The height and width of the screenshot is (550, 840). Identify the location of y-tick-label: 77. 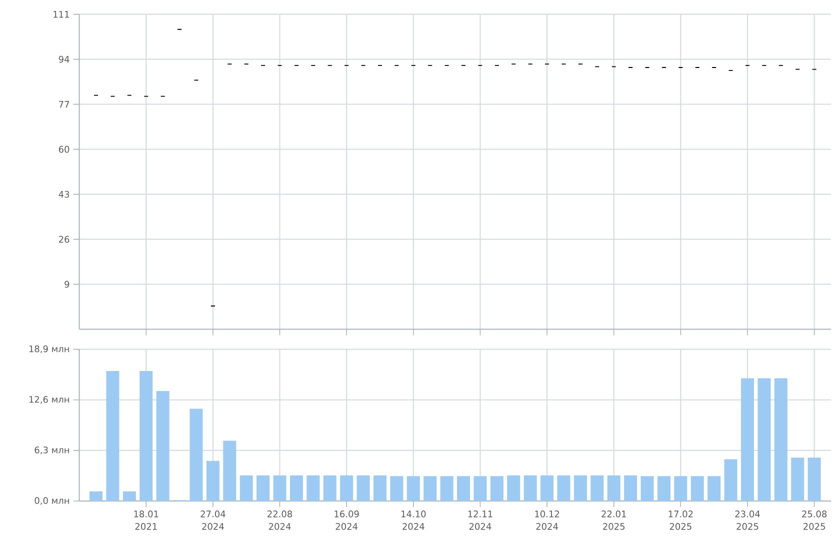
(64, 104).